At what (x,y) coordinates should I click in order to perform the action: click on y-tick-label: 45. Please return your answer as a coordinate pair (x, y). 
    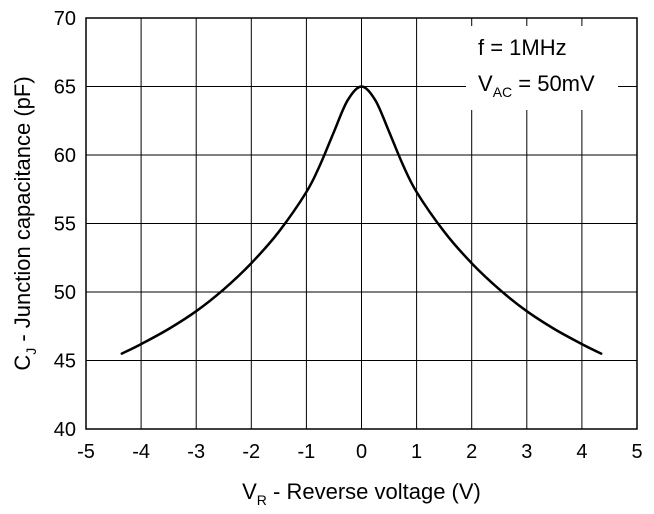
    Looking at the image, I should click on (65, 362).